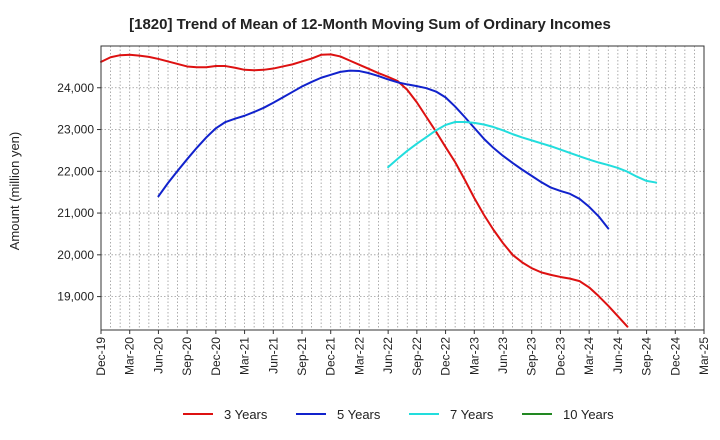 This screenshot has width=720, height=440. I want to click on legend: 3 Years 5 Years 7 Years 10 Years, so click(398, 414).